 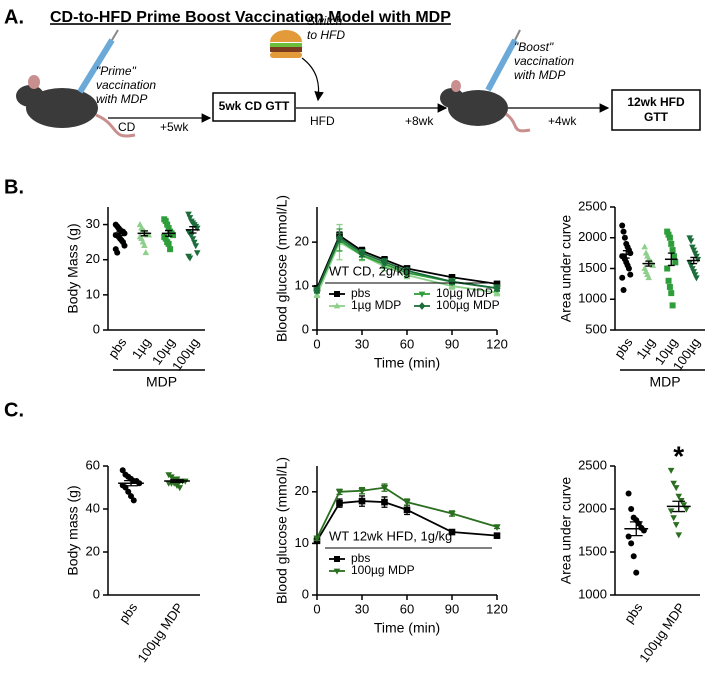 I want to click on y-tick-label: 30, so click(x=93, y=223).